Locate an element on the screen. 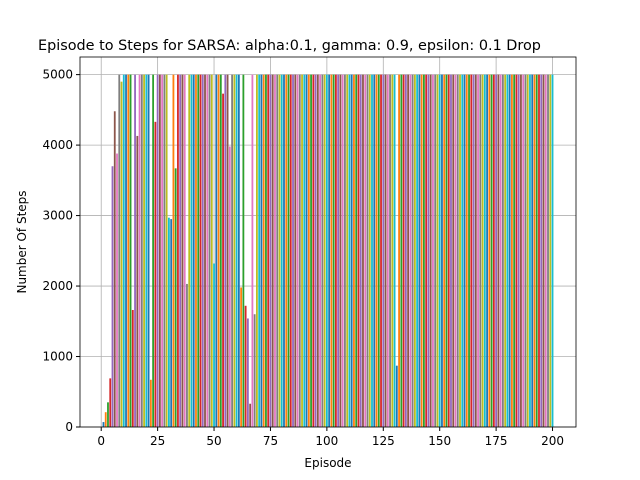 The width and height of the screenshot is (640, 480). x-tick-label: 150 is located at coordinates (439, 441).